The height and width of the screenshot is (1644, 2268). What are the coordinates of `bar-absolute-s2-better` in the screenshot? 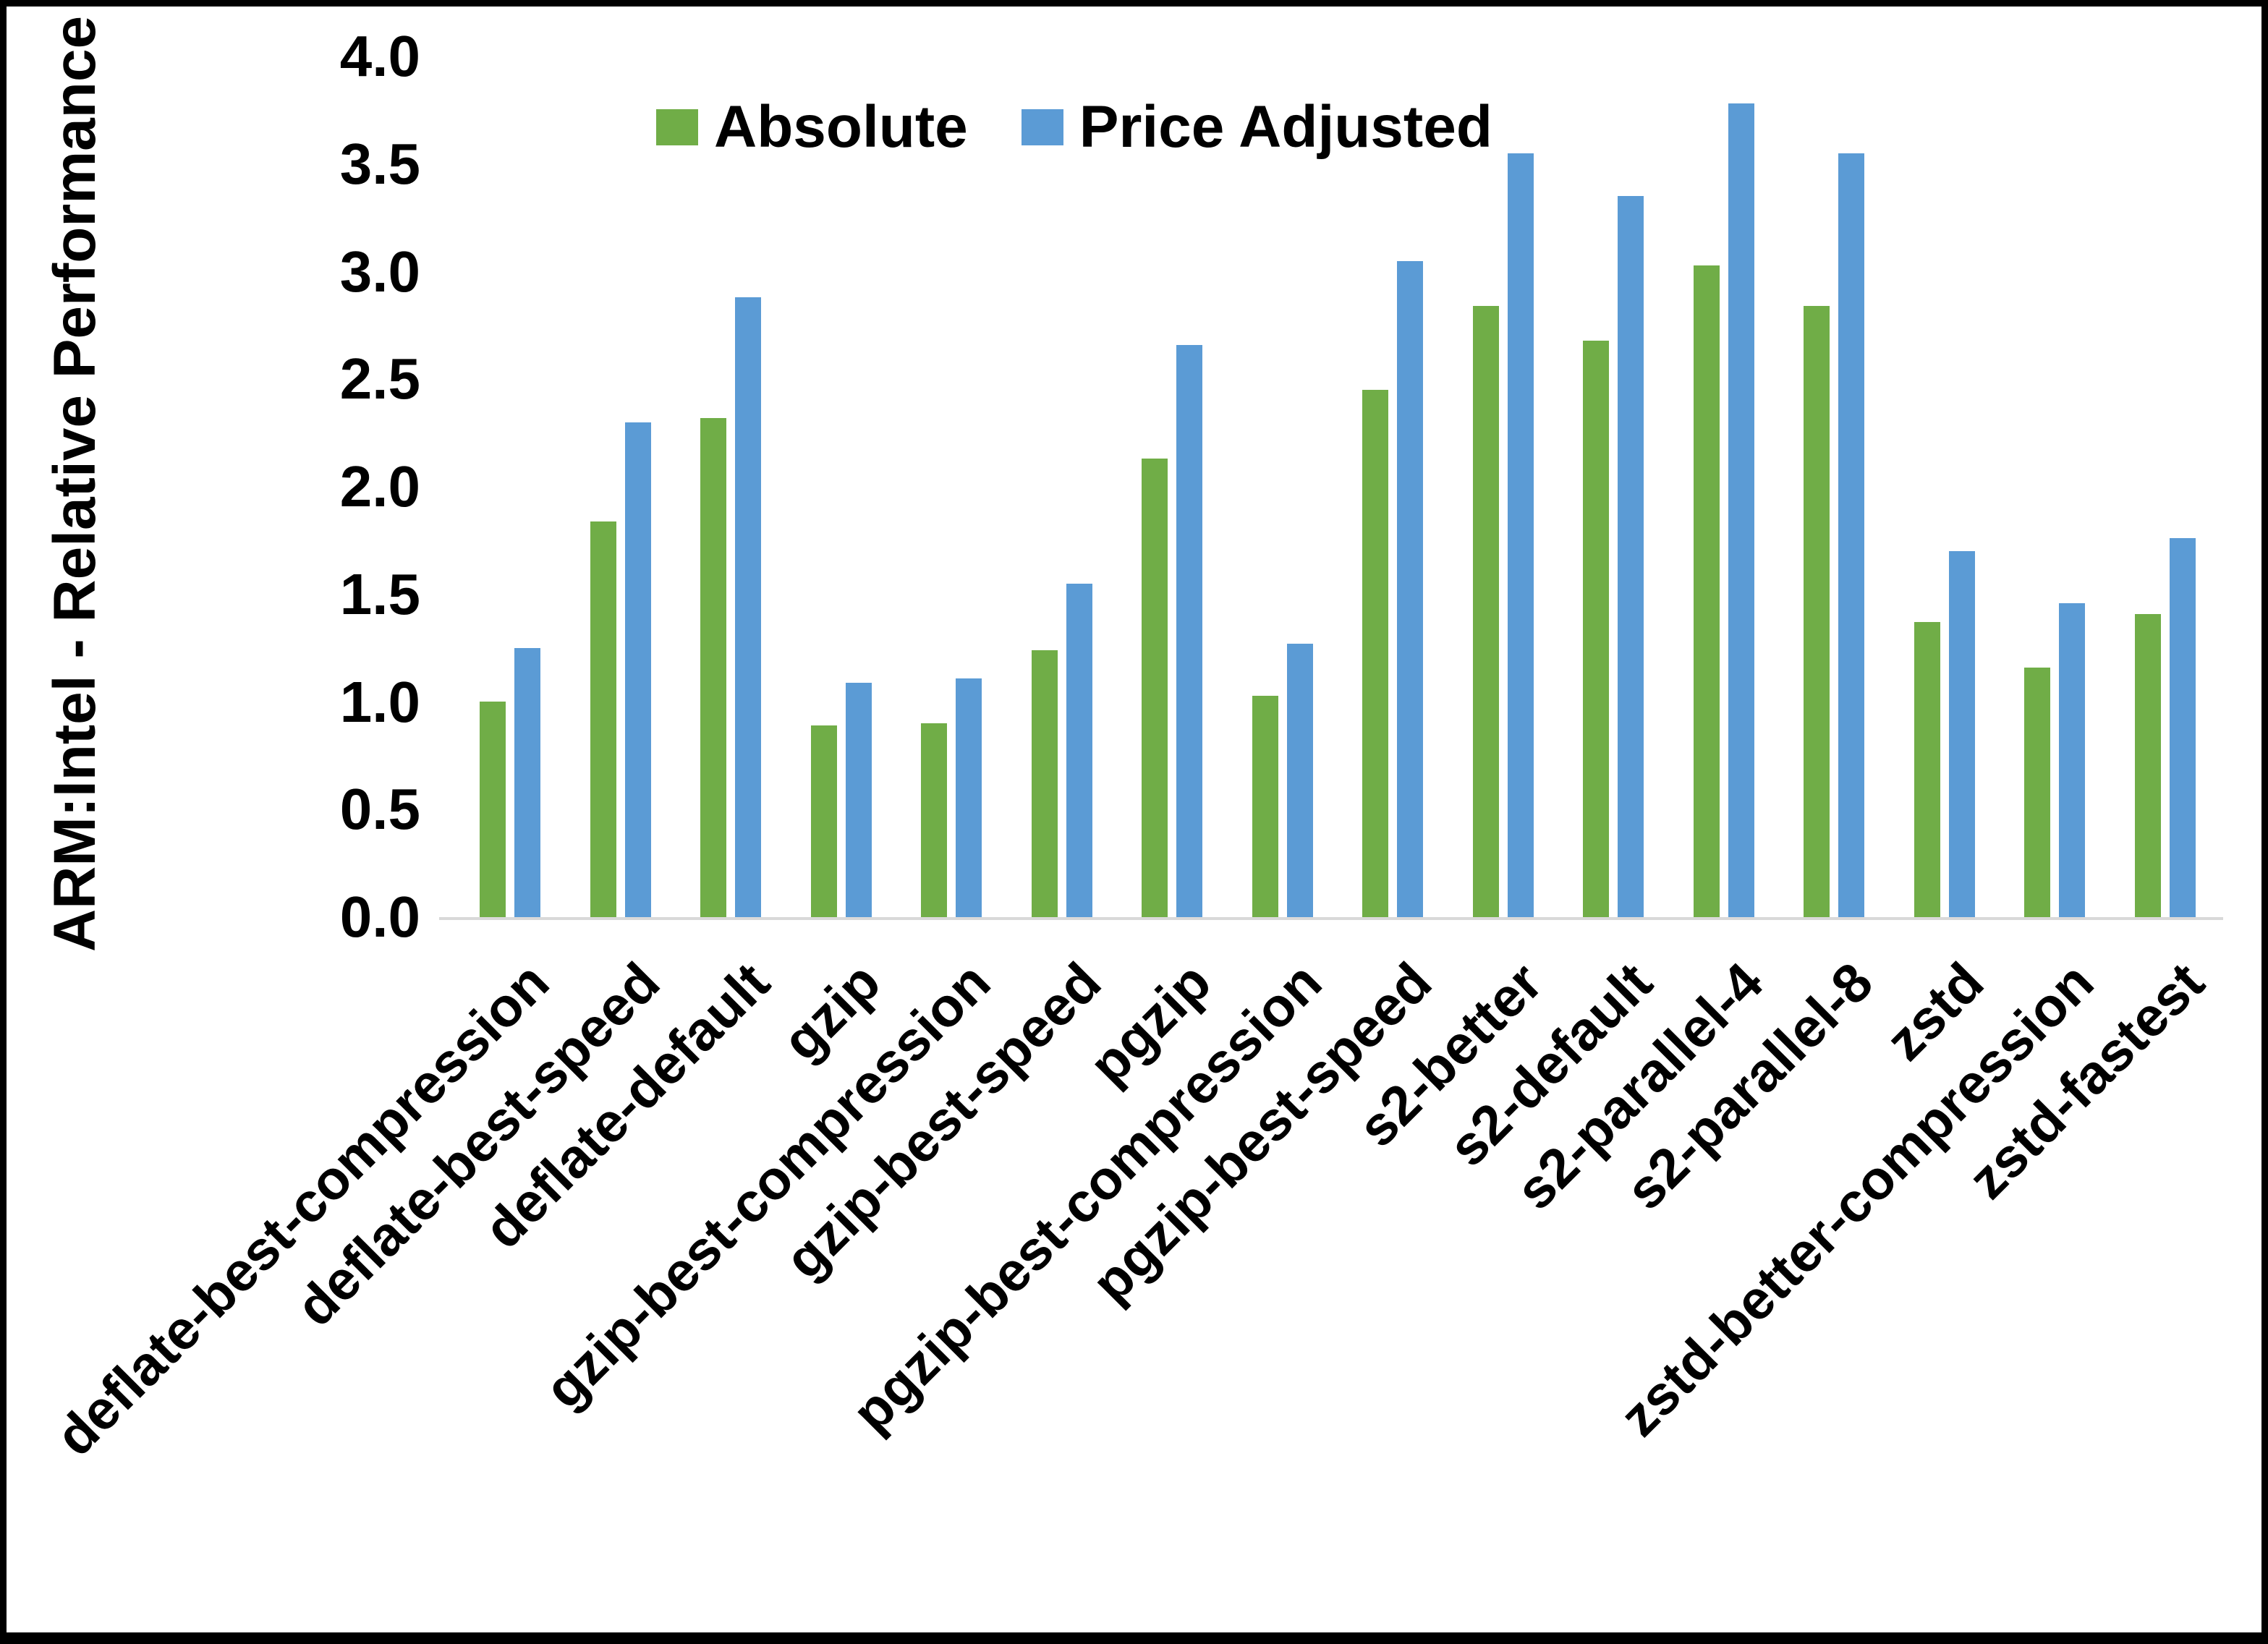 It's located at (1486, 611).